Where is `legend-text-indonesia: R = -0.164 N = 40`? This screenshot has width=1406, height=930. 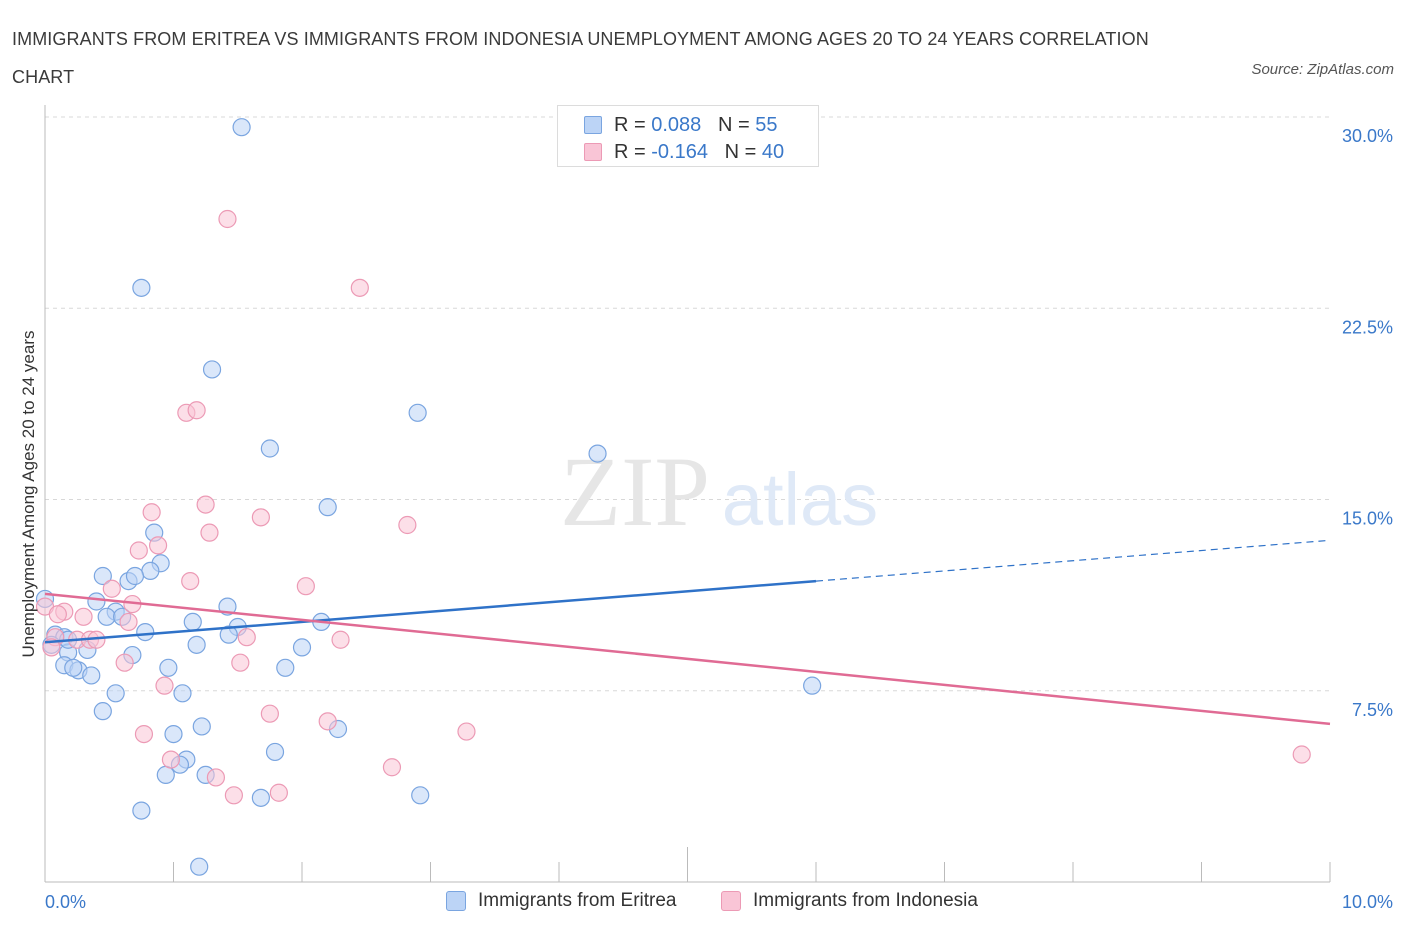
legend-text-indonesia: R = -0.164 N = 40 is located at coordinates (699, 152).